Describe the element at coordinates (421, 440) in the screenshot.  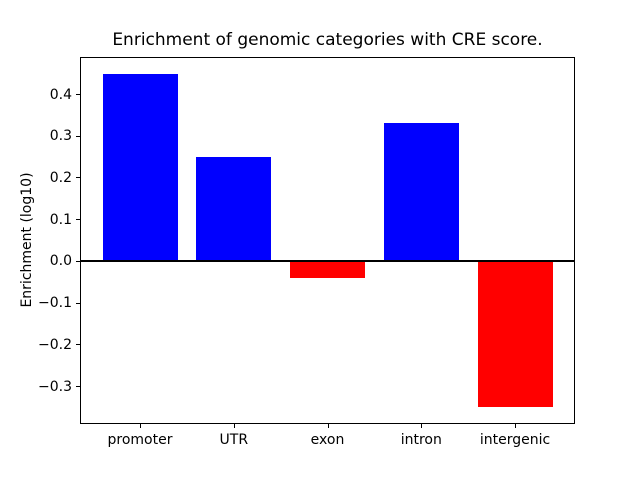
I see `x-tick-label-intron: intron` at that location.